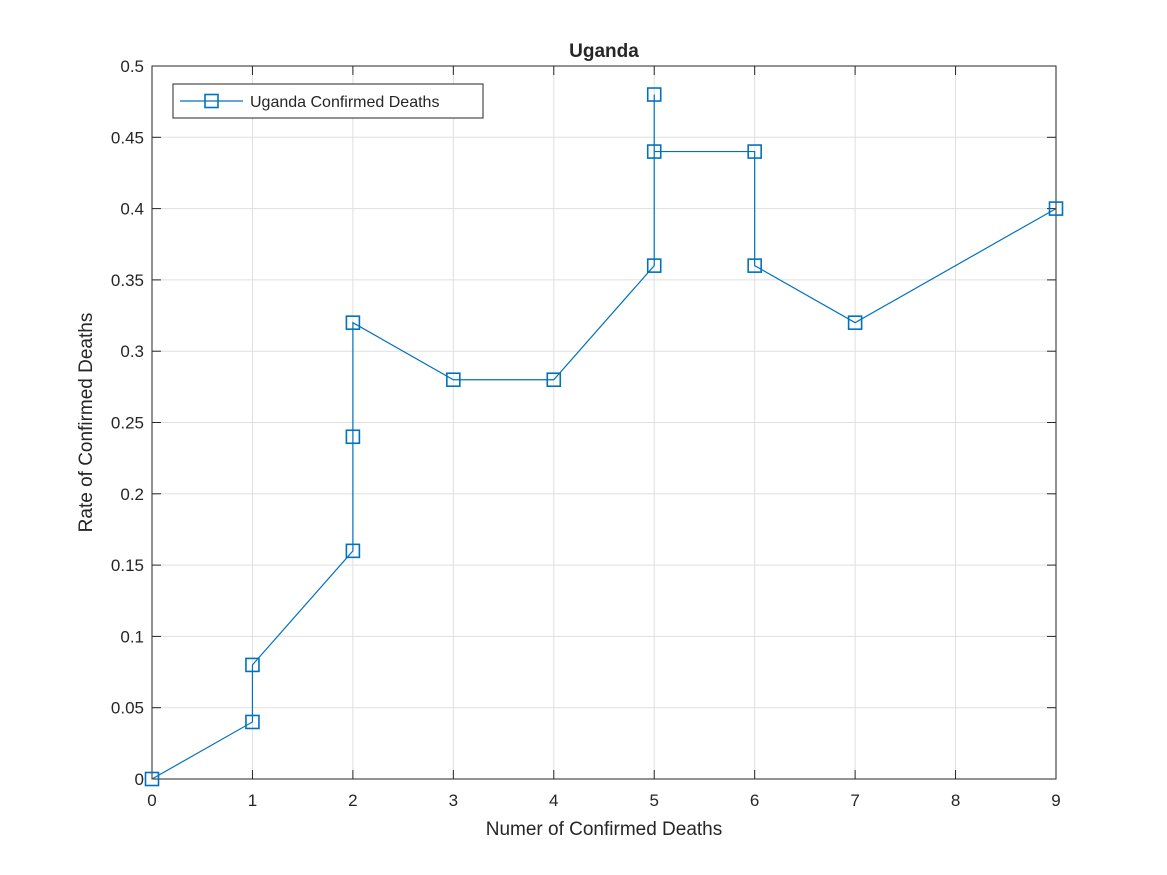 The image size is (1167, 875). What do you see at coordinates (127, 565) in the screenshot?
I see `y-tick-label: 0.15` at bounding box center [127, 565].